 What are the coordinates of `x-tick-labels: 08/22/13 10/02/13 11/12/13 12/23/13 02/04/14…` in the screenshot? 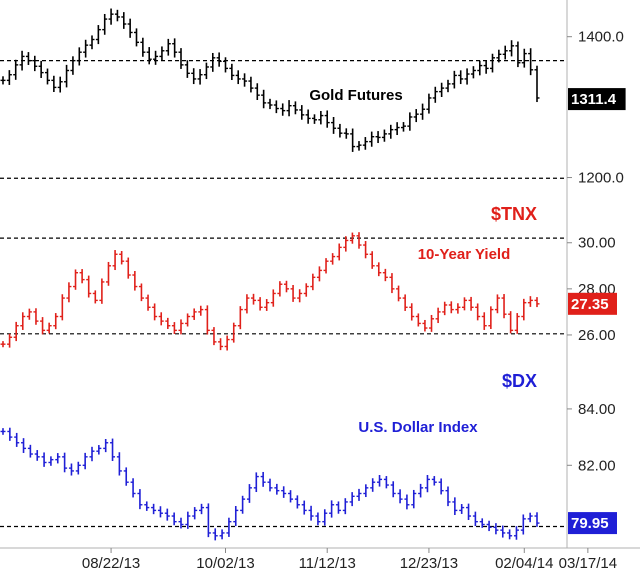 It's located at (349, 560).